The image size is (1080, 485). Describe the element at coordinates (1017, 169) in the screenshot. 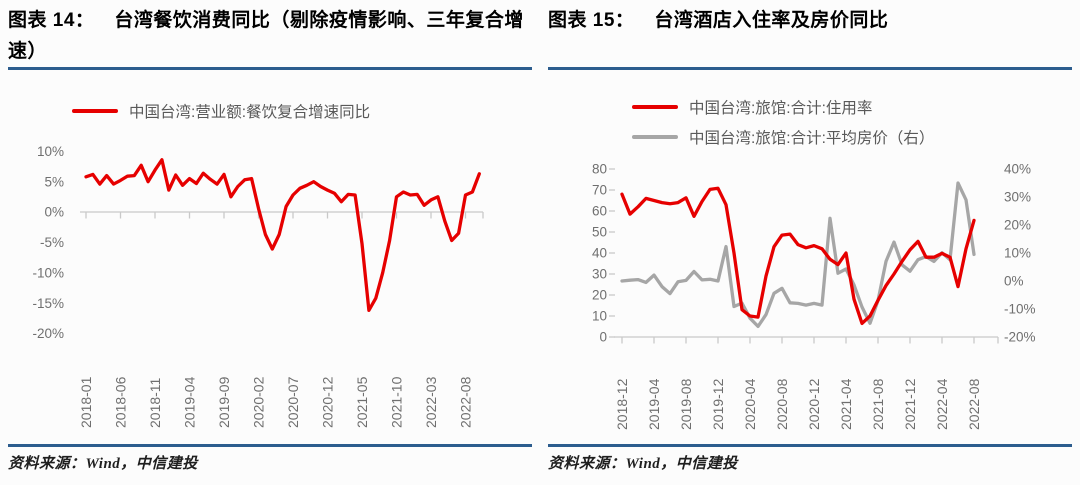

I see `right-y-axis-label: 40%` at that location.